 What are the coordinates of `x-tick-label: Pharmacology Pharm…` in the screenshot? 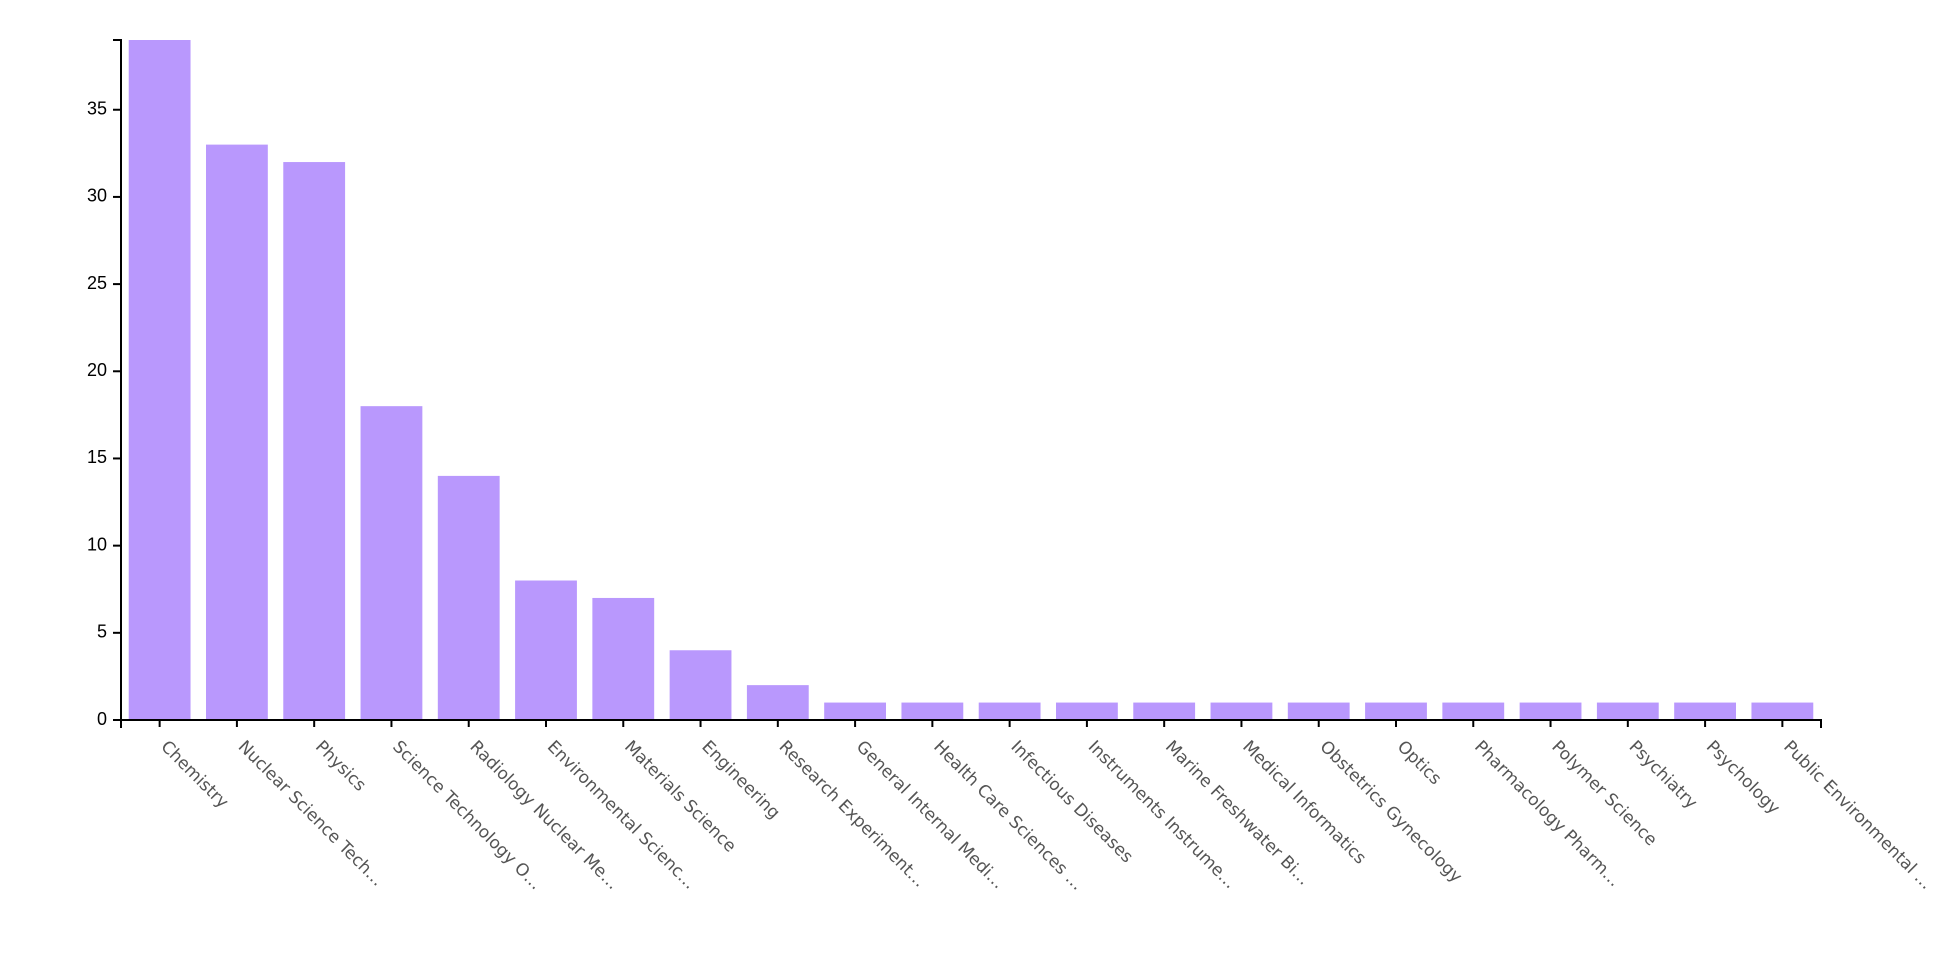 It's located at (1547, 814).